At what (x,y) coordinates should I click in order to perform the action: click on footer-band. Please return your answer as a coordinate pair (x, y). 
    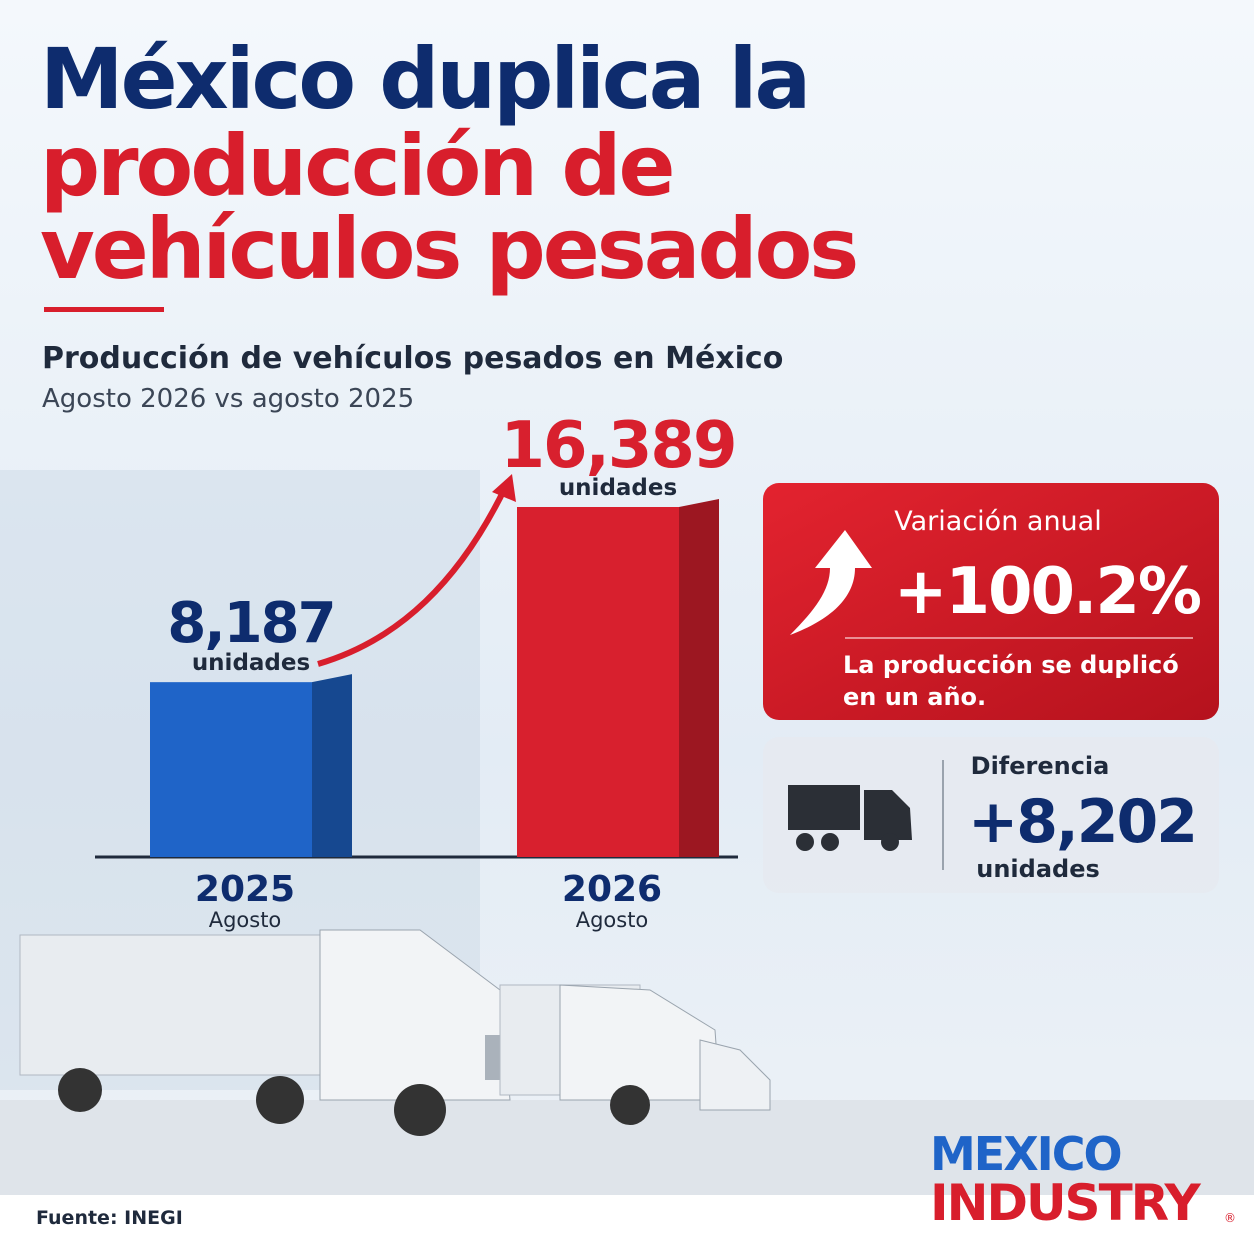
    Looking at the image, I should click on (627, 1224).